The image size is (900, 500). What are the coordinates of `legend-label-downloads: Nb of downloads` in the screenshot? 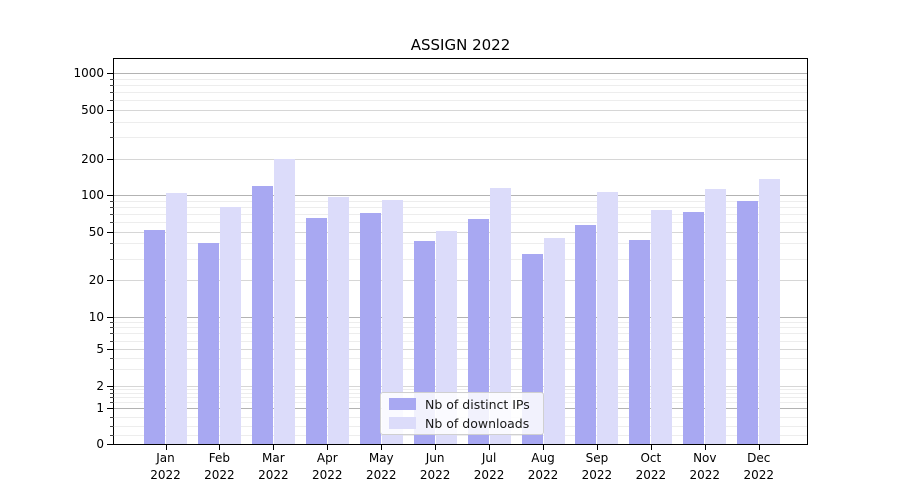 It's located at (477, 423).